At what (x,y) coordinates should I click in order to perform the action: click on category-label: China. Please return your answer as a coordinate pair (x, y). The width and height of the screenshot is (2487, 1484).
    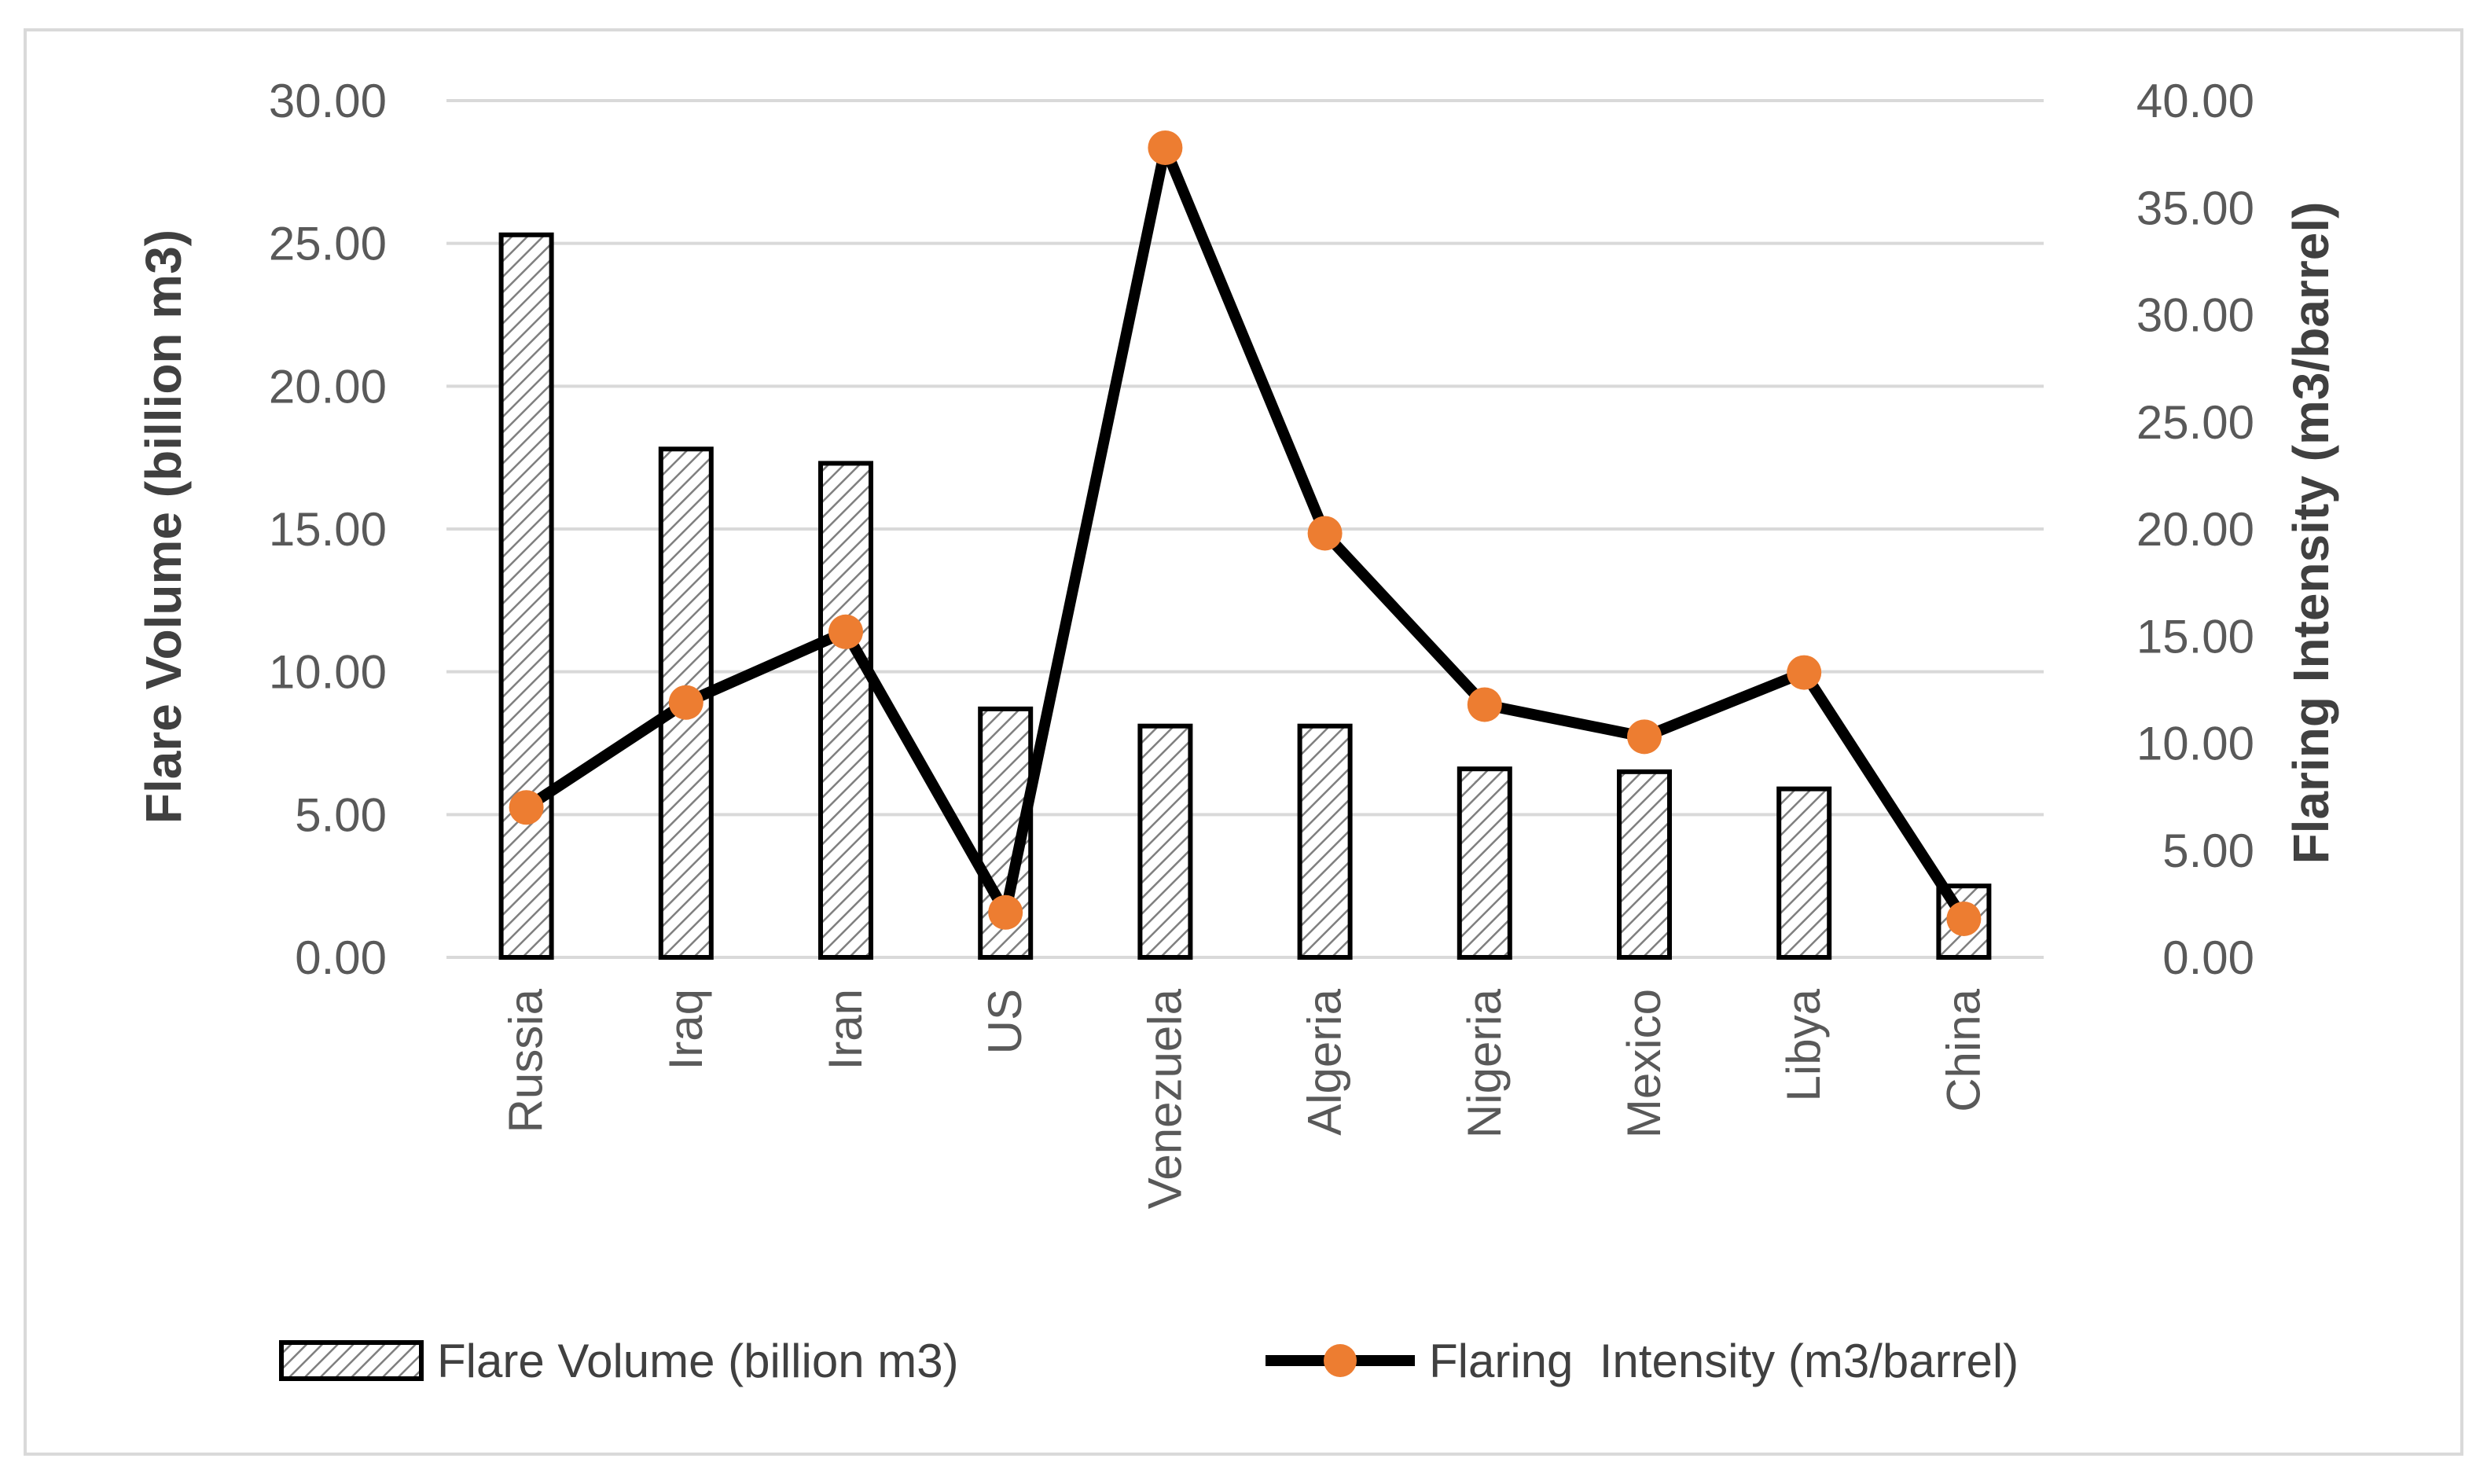
    Looking at the image, I should click on (1963, 1049).